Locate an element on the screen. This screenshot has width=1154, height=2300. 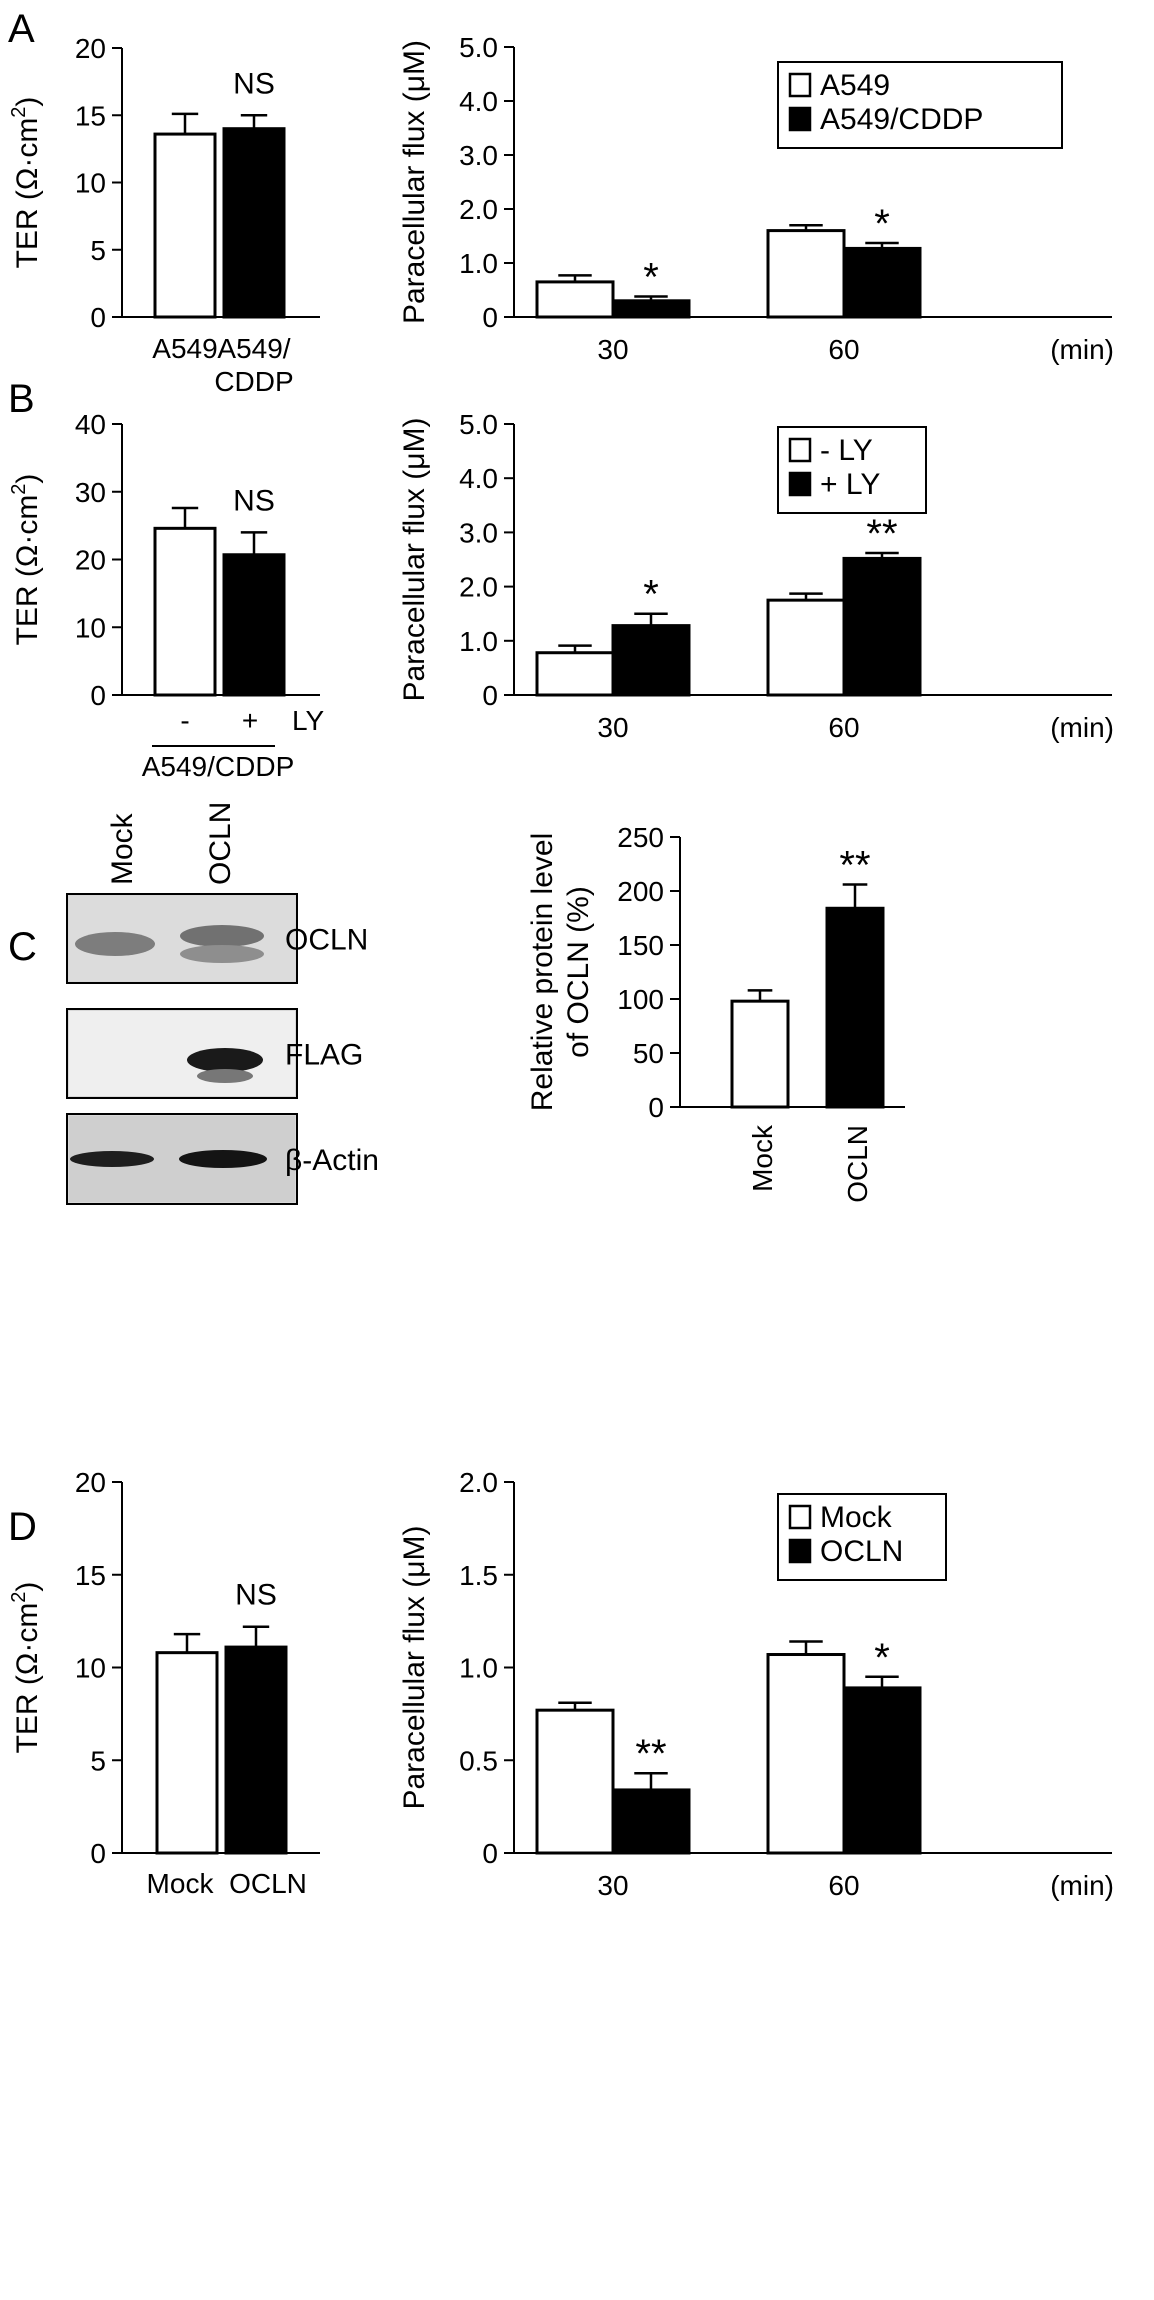
western-blot-image is located at coordinates (182, 1049).